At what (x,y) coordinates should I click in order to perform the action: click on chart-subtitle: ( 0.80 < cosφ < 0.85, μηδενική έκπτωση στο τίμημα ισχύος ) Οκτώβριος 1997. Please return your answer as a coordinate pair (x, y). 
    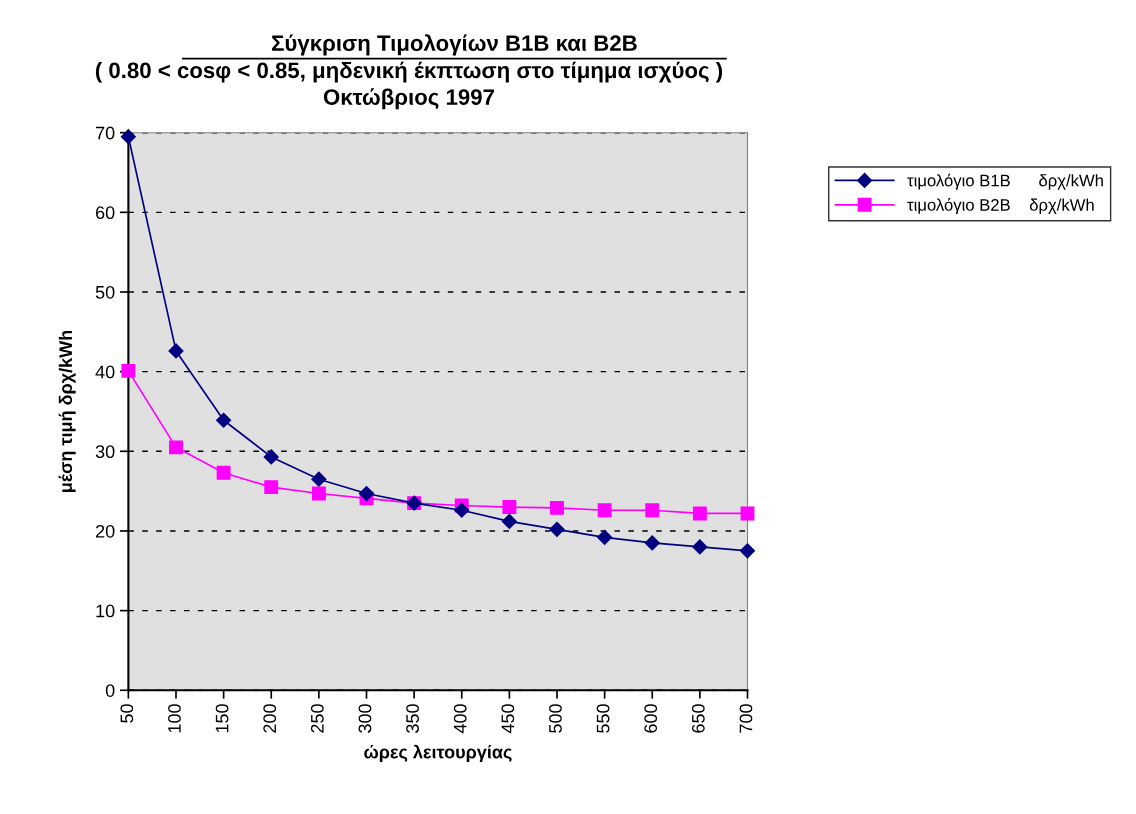
    Looking at the image, I should click on (409, 85).